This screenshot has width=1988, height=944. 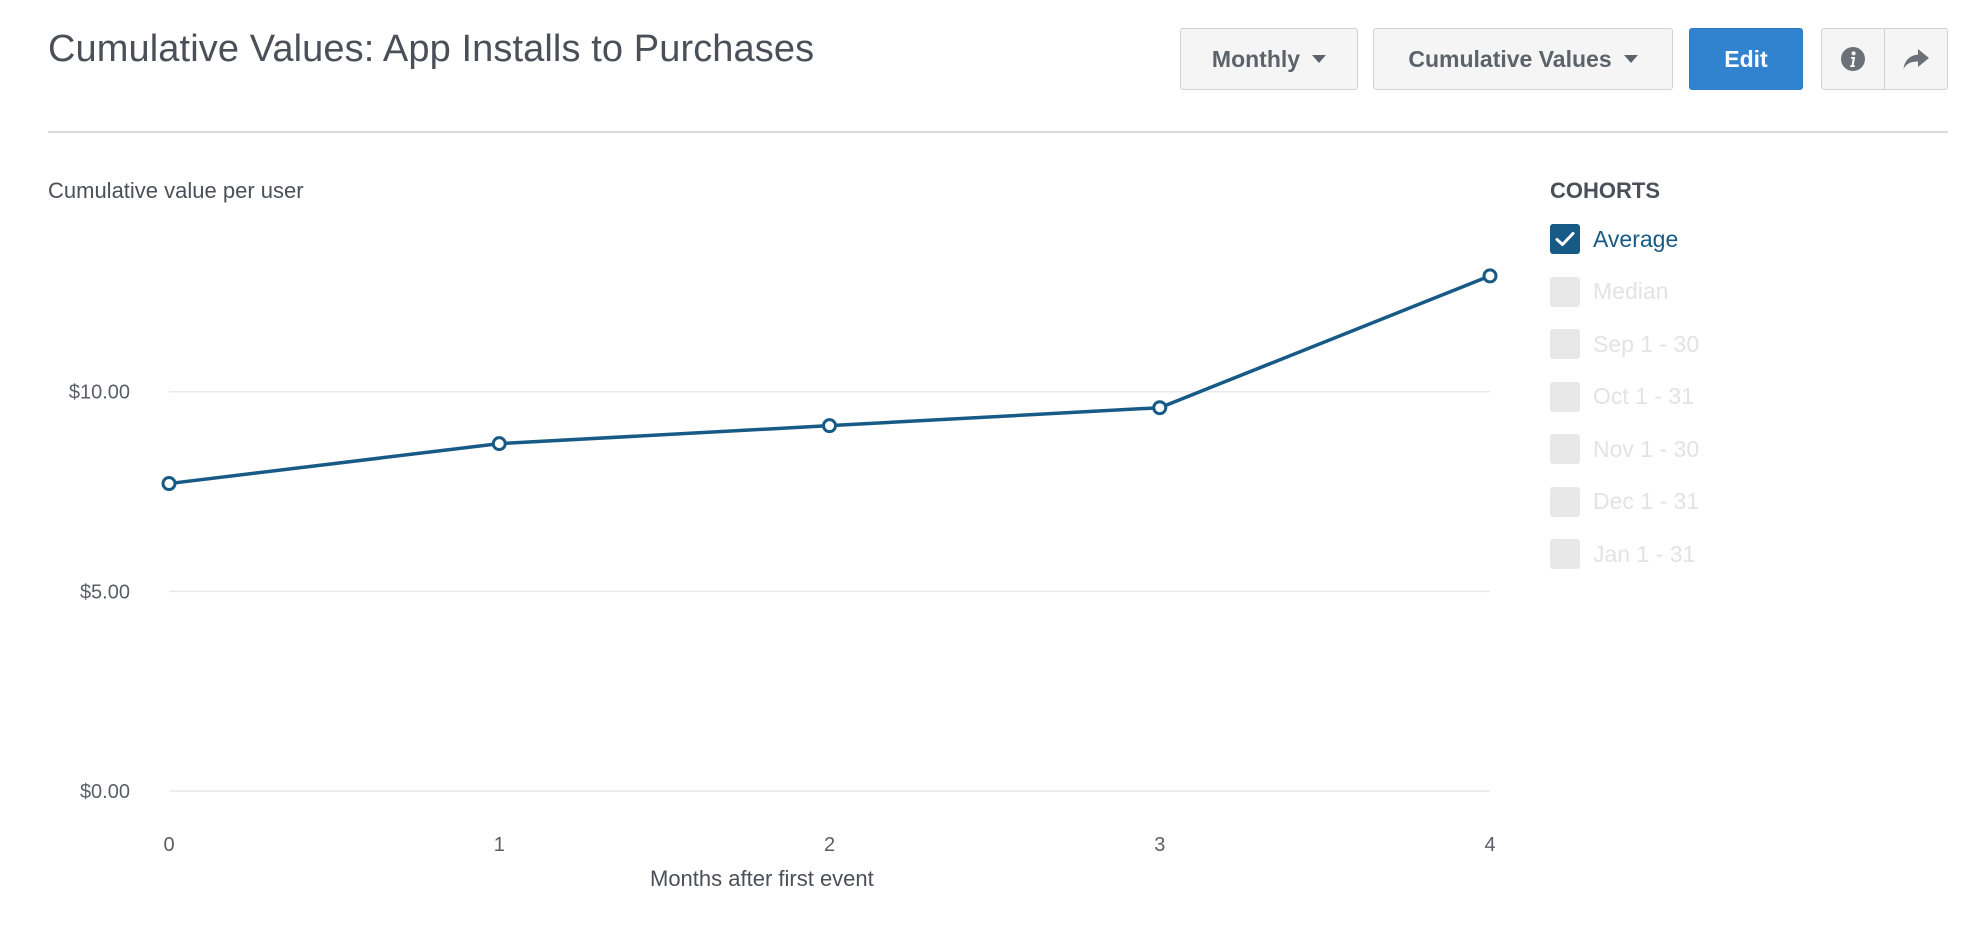 I want to click on share-icon, so click(x=1916, y=59).